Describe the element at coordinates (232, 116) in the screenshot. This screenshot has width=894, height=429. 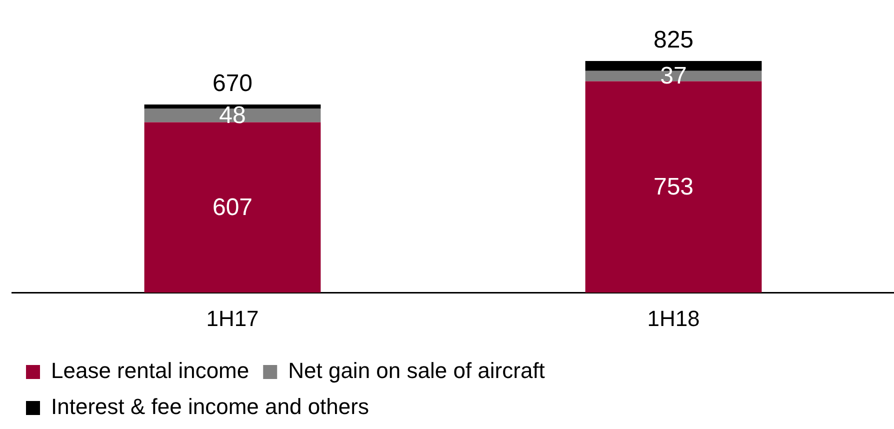
I see `data-label: 48` at that location.